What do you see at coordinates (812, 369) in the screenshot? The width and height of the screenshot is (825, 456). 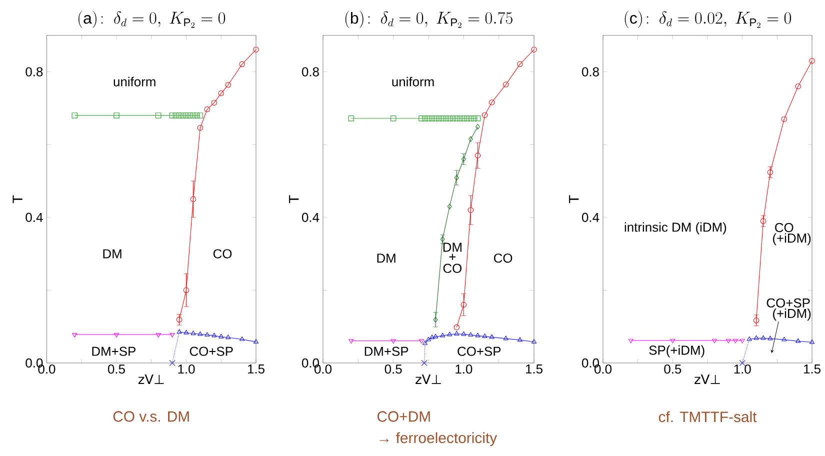 I see `x-tick-label: 1.5` at bounding box center [812, 369].